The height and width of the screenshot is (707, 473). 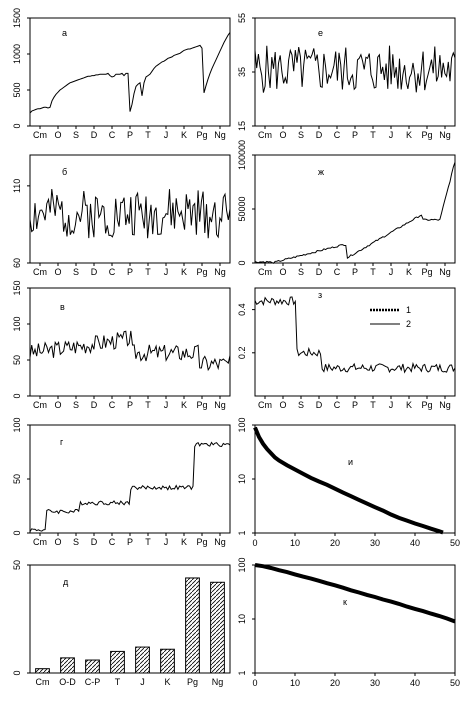 What do you see at coordinates (242, 353) in the screenshot?
I see `y-tick-label: 0.2` at bounding box center [242, 353].